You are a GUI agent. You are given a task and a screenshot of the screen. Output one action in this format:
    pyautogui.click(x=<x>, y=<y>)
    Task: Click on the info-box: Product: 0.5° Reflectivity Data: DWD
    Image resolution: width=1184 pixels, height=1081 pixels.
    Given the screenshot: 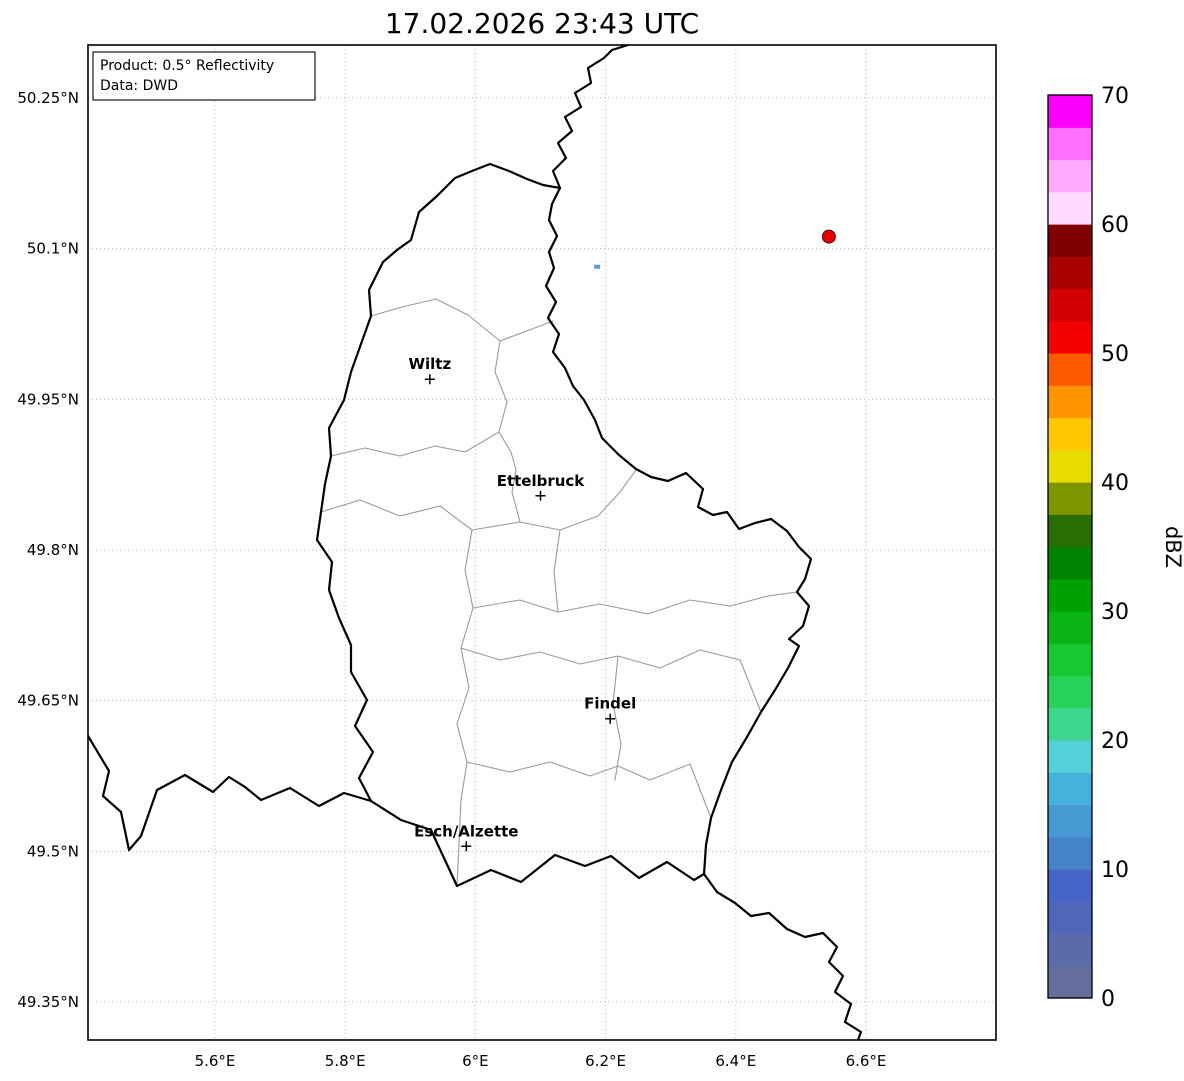 What is the action you would take?
    pyautogui.click(x=204, y=76)
    